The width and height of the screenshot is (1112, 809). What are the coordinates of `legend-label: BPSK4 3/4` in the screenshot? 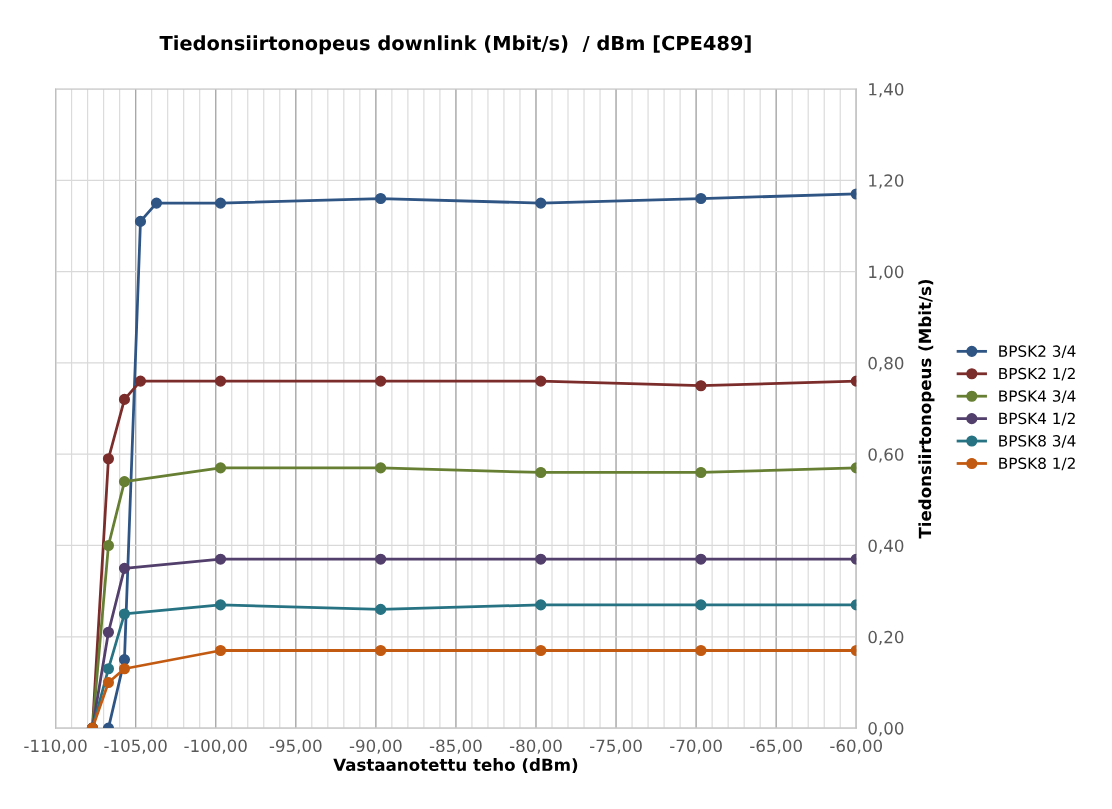 It's located at (1037, 396).